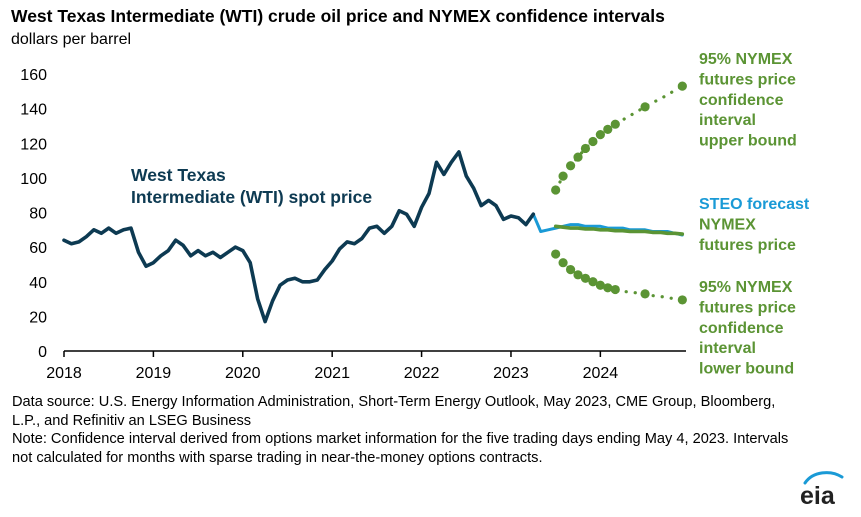  Describe the element at coordinates (33, 75) in the screenshot. I see `y-tick-label: 160` at that location.